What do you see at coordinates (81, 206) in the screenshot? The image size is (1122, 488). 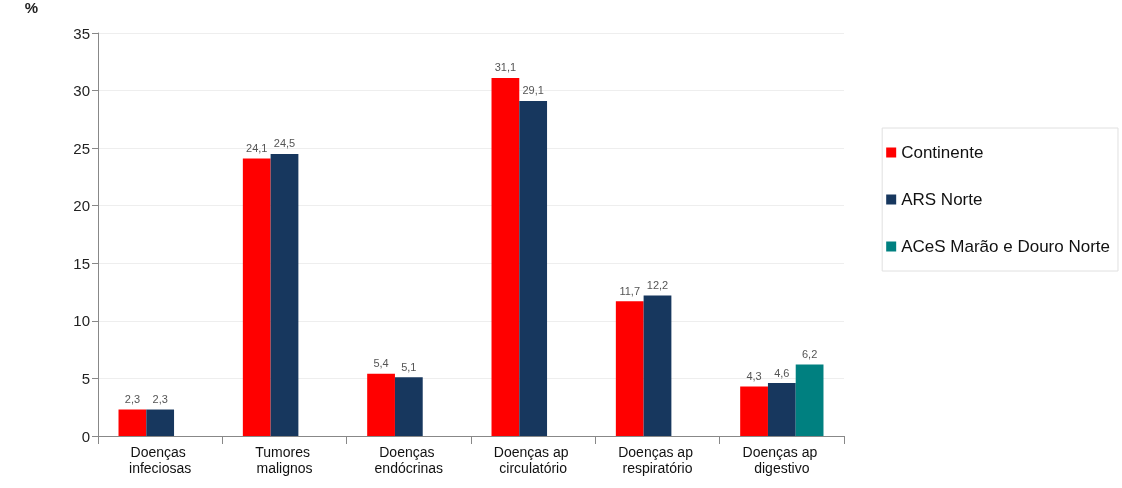 I see `y-tick-label: 20` at bounding box center [81, 206].